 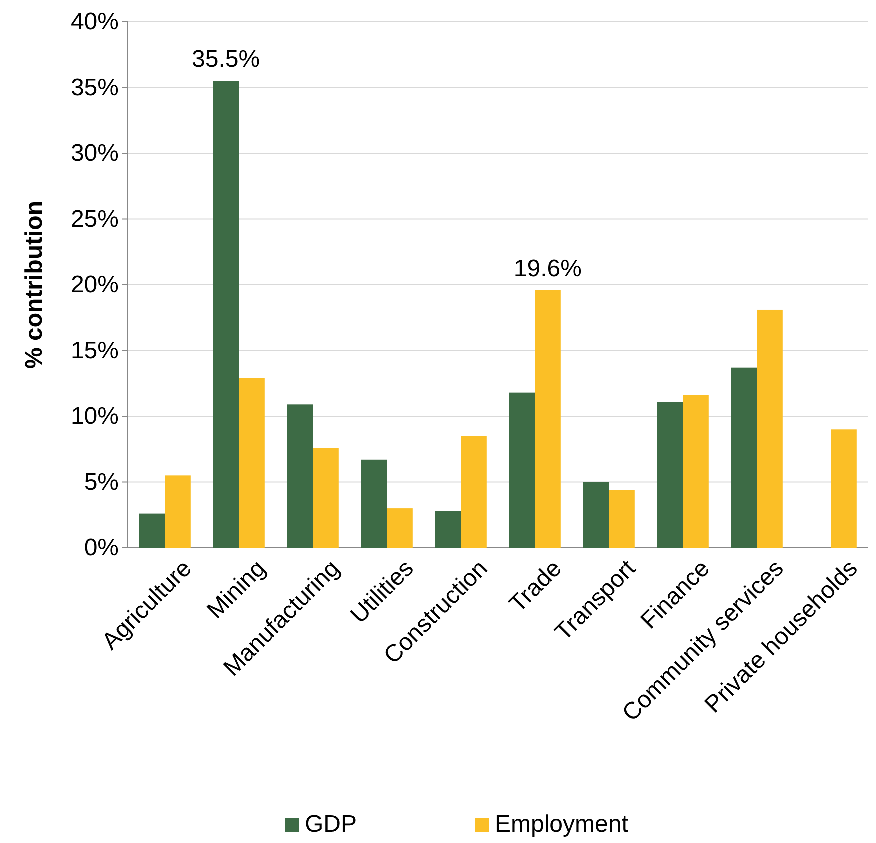 I want to click on y-tick-label: 0%, so click(x=101, y=548).